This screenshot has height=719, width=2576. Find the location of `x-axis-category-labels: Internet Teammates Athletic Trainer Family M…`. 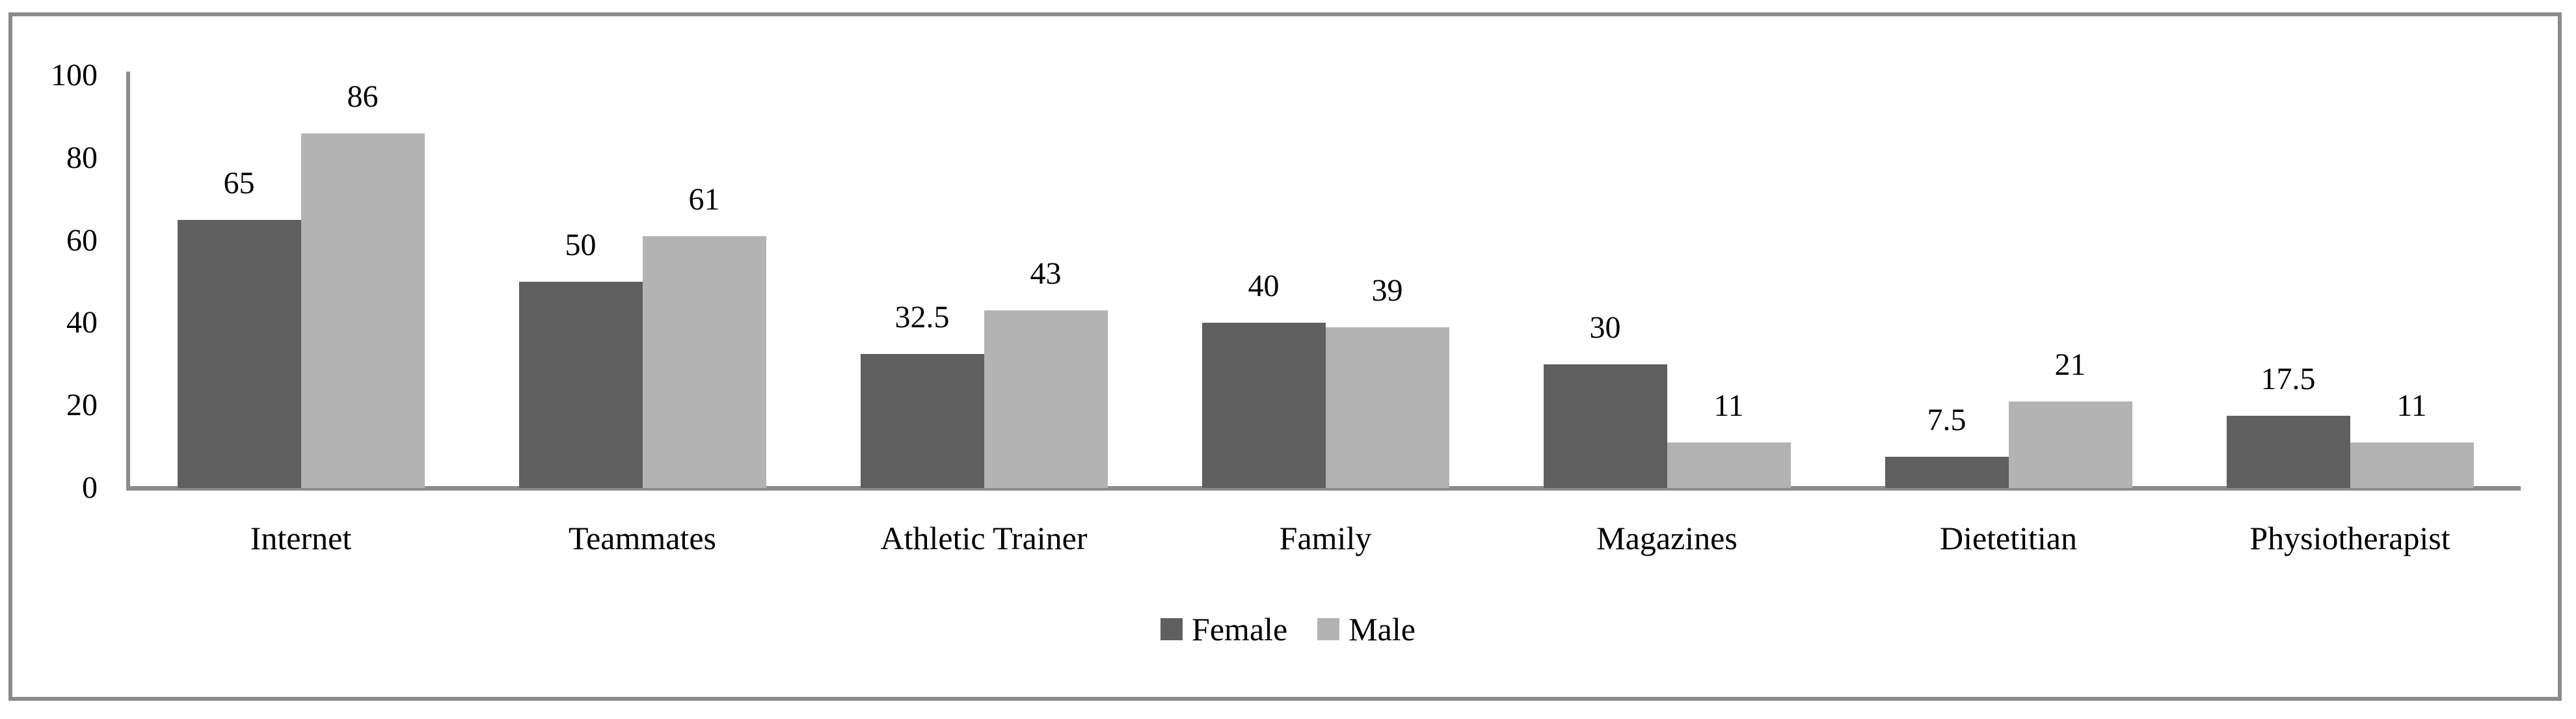

x-axis-category-labels: Internet Teammates Athletic Trainer Family M… is located at coordinates (1325, 542).